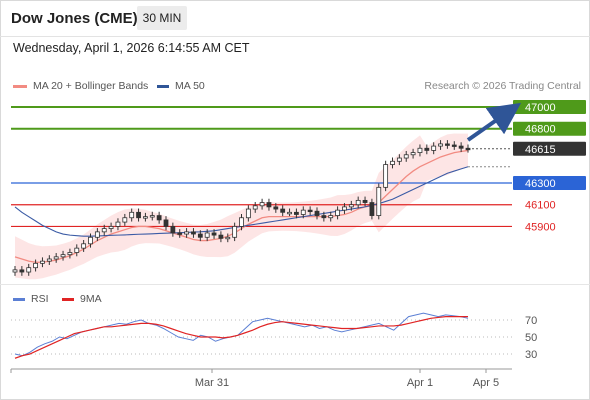  I want to click on level-label-47000: 47000, so click(540, 108).